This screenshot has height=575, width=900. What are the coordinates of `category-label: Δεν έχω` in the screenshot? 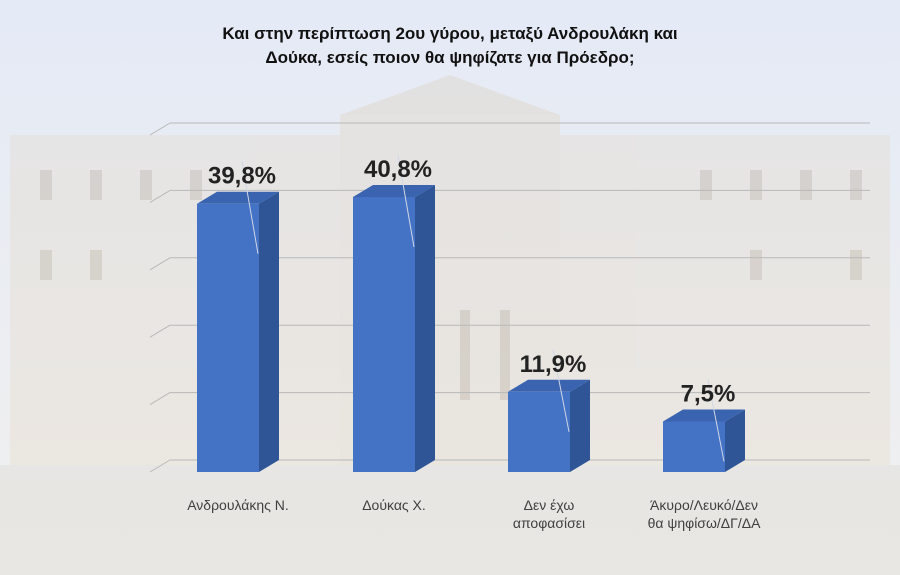 It's located at (549, 505).